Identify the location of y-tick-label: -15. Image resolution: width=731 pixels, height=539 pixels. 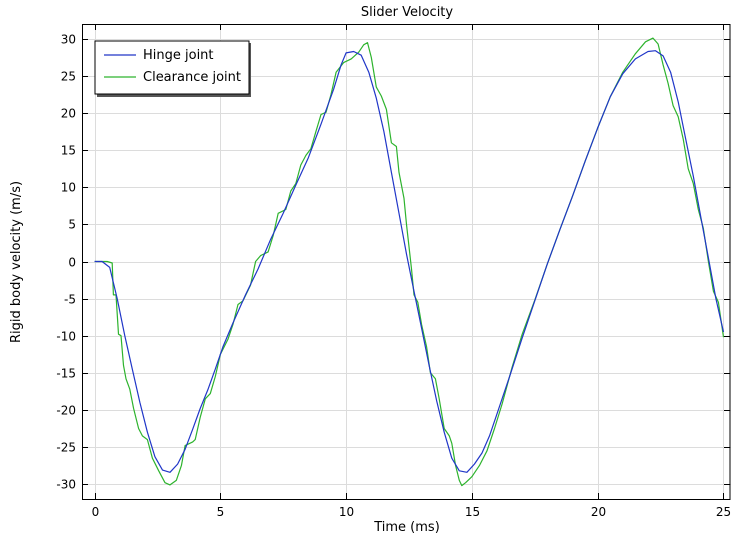
(66, 374).